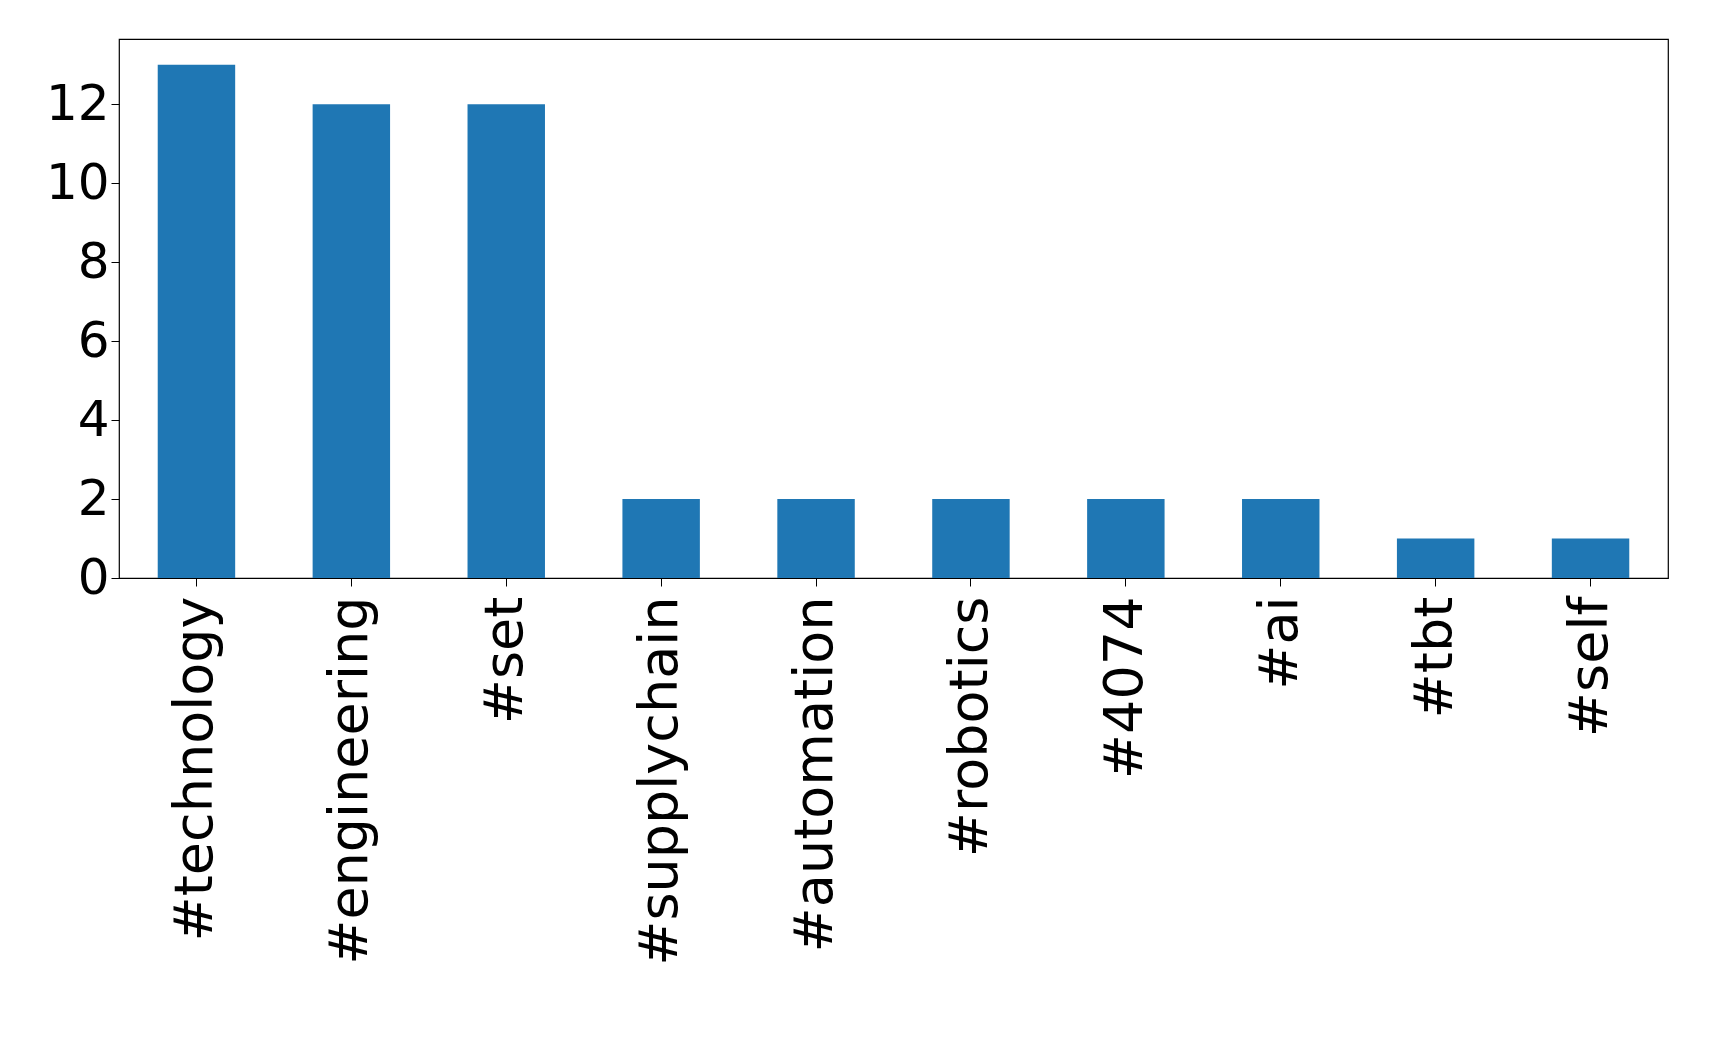 The image size is (1719, 1055). What do you see at coordinates (194, 769) in the screenshot?
I see `x-tick-label: #technology` at bounding box center [194, 769].